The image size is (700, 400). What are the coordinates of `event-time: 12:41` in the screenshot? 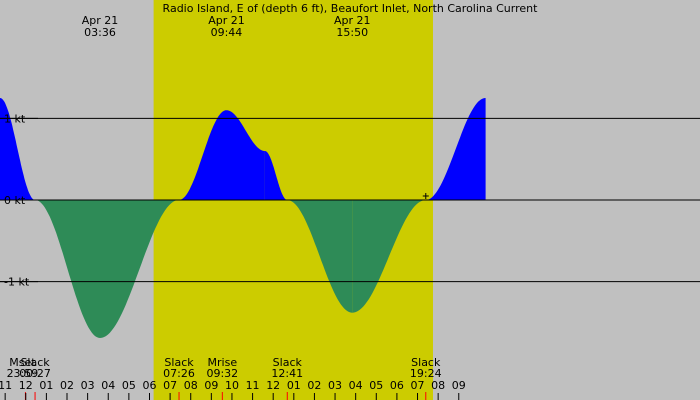 It's located at (287, 373).